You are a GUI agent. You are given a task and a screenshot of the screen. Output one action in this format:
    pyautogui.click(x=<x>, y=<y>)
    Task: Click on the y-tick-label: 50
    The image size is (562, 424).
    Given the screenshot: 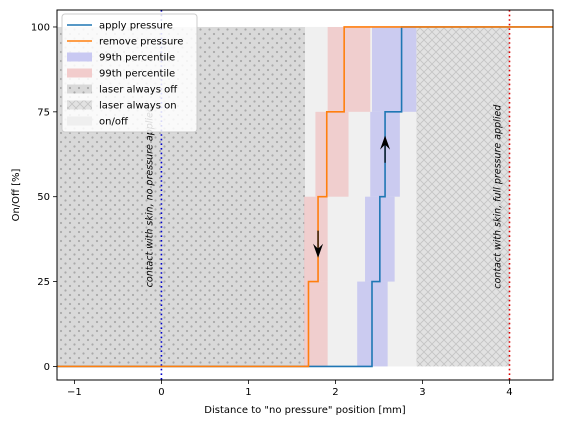 What is the action you would take?
    pyautogui.click(x=43, y=197)
    